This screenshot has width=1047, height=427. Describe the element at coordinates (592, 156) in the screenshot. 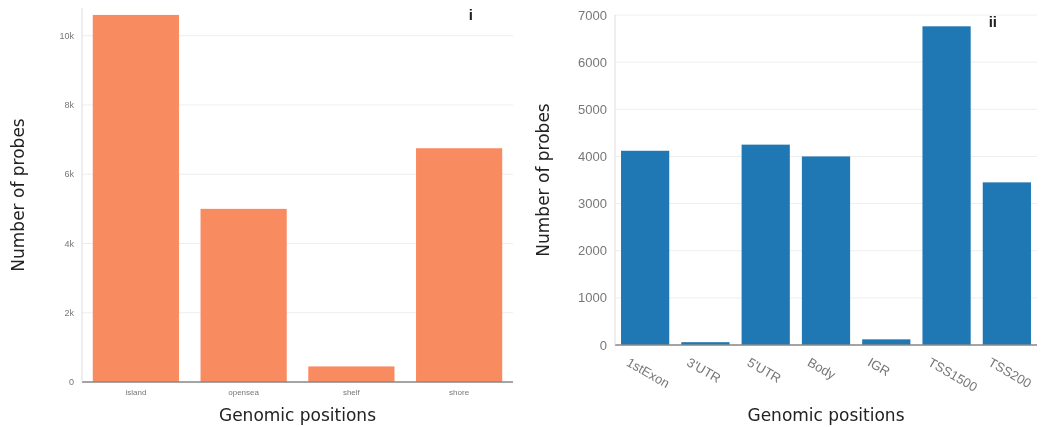

I see `y-tick-label: 4000` at that location.